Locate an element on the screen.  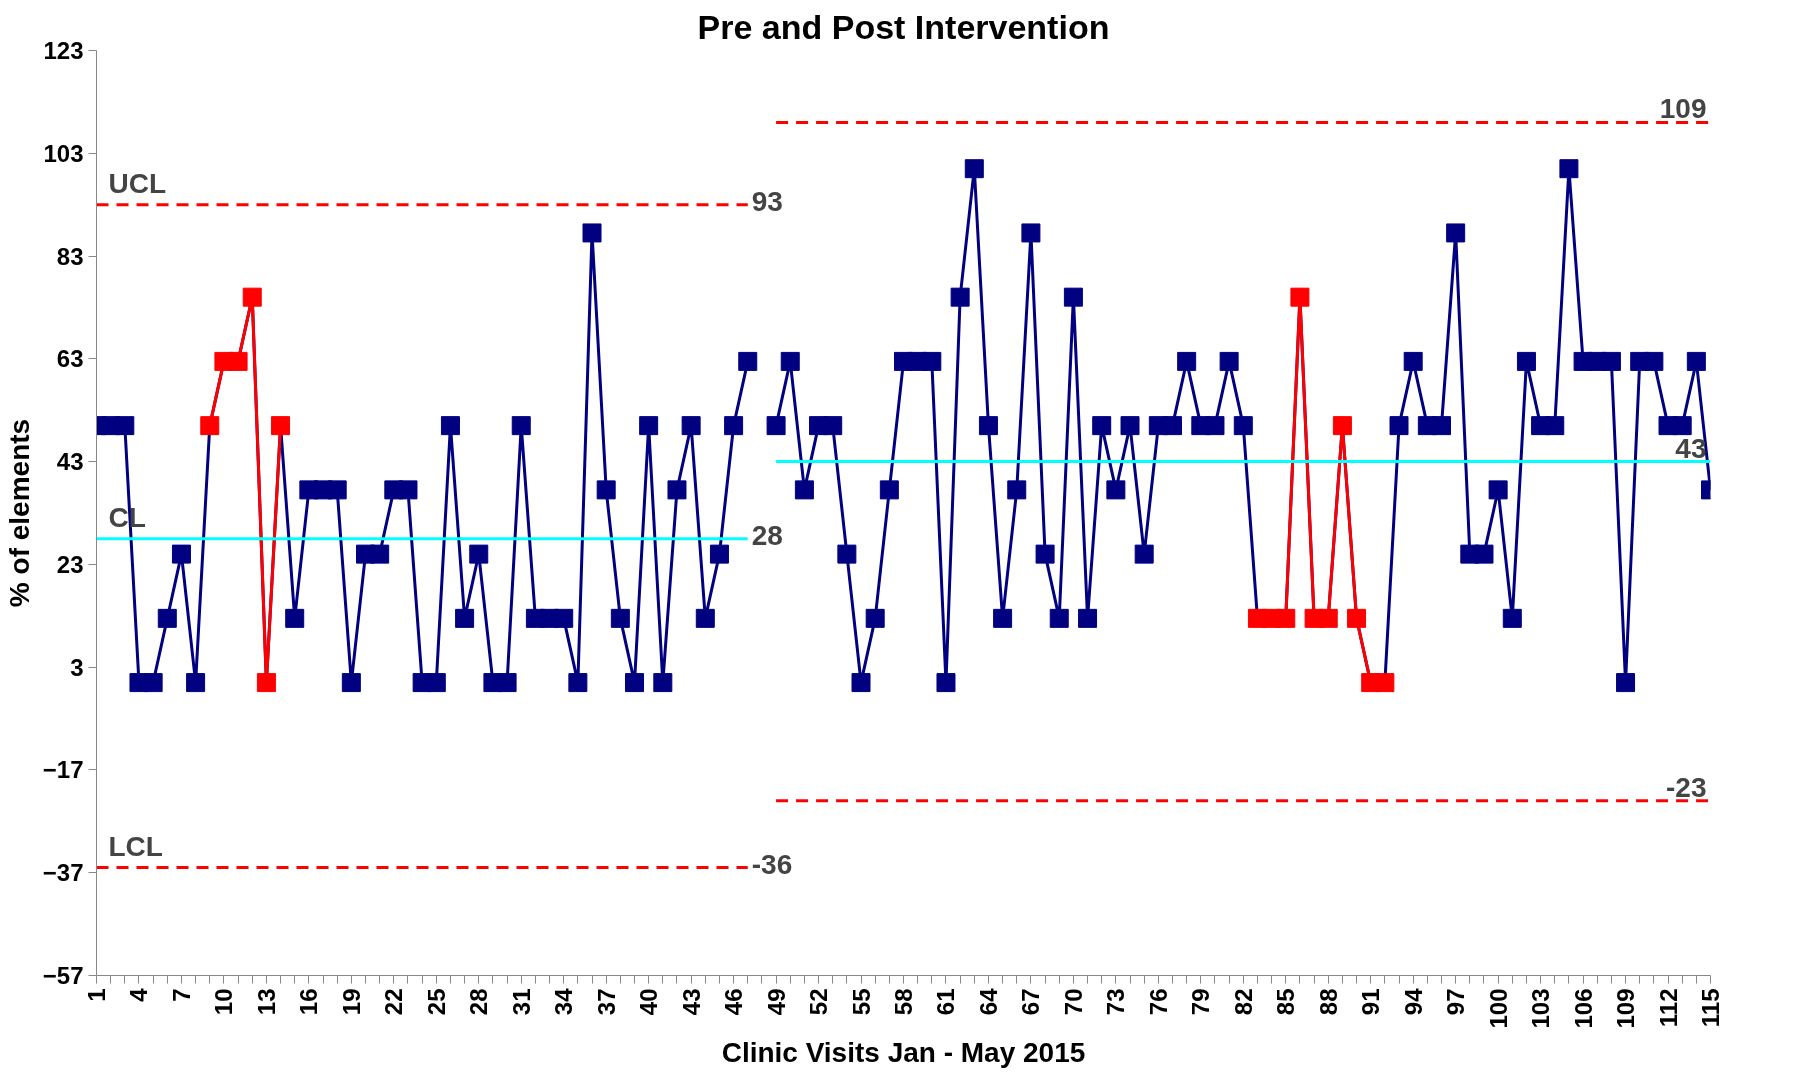
y-tick-label: −37 is located at coordinates (63, 873).